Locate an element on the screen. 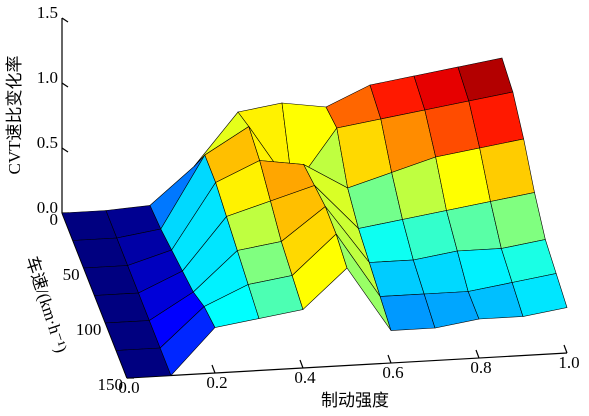 The width and height of the screenshot is (589, 416). z-tick-label: 1.0 is located at coordinates (47, 77).